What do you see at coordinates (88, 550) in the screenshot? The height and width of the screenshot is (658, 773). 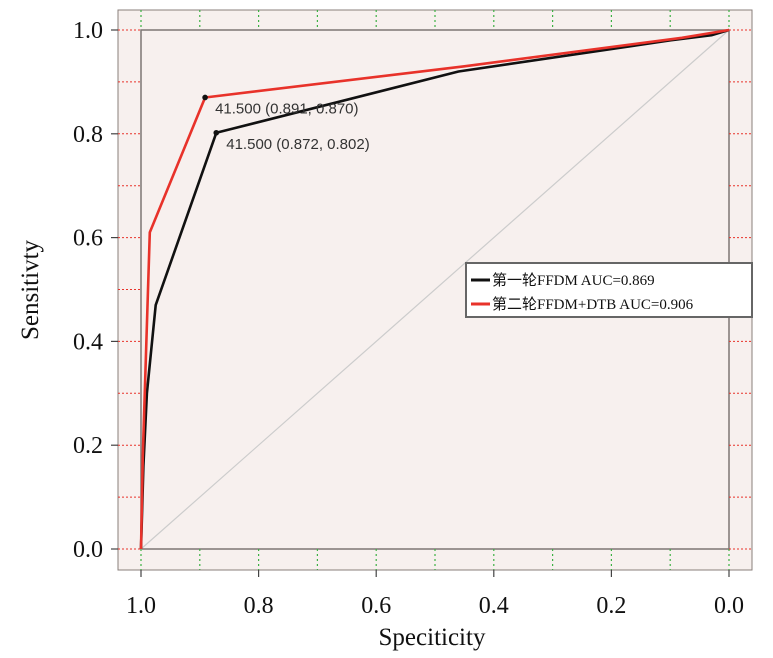 I see `y-tick-label: 0.0` at bounding box center [88, 550].